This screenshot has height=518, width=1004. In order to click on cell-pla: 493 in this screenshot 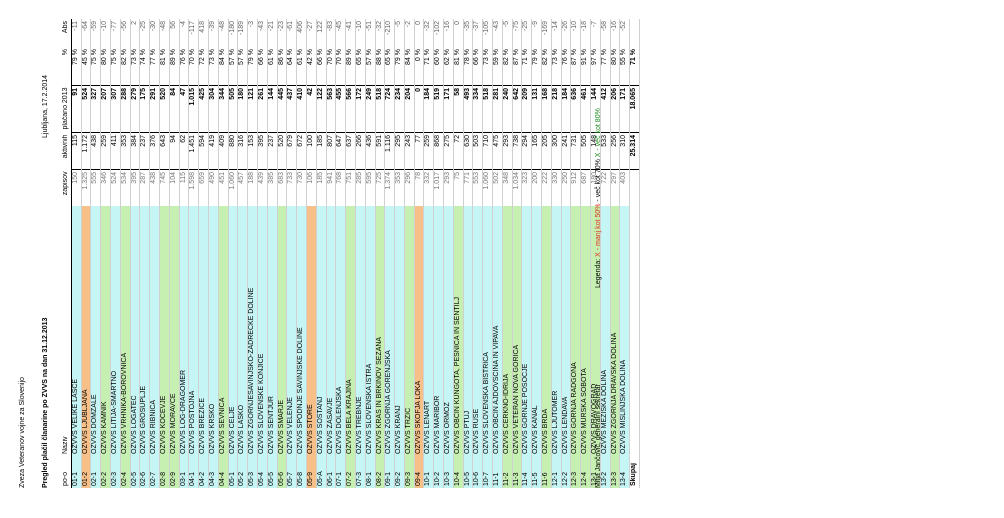, I will do `click(468, 109)`.